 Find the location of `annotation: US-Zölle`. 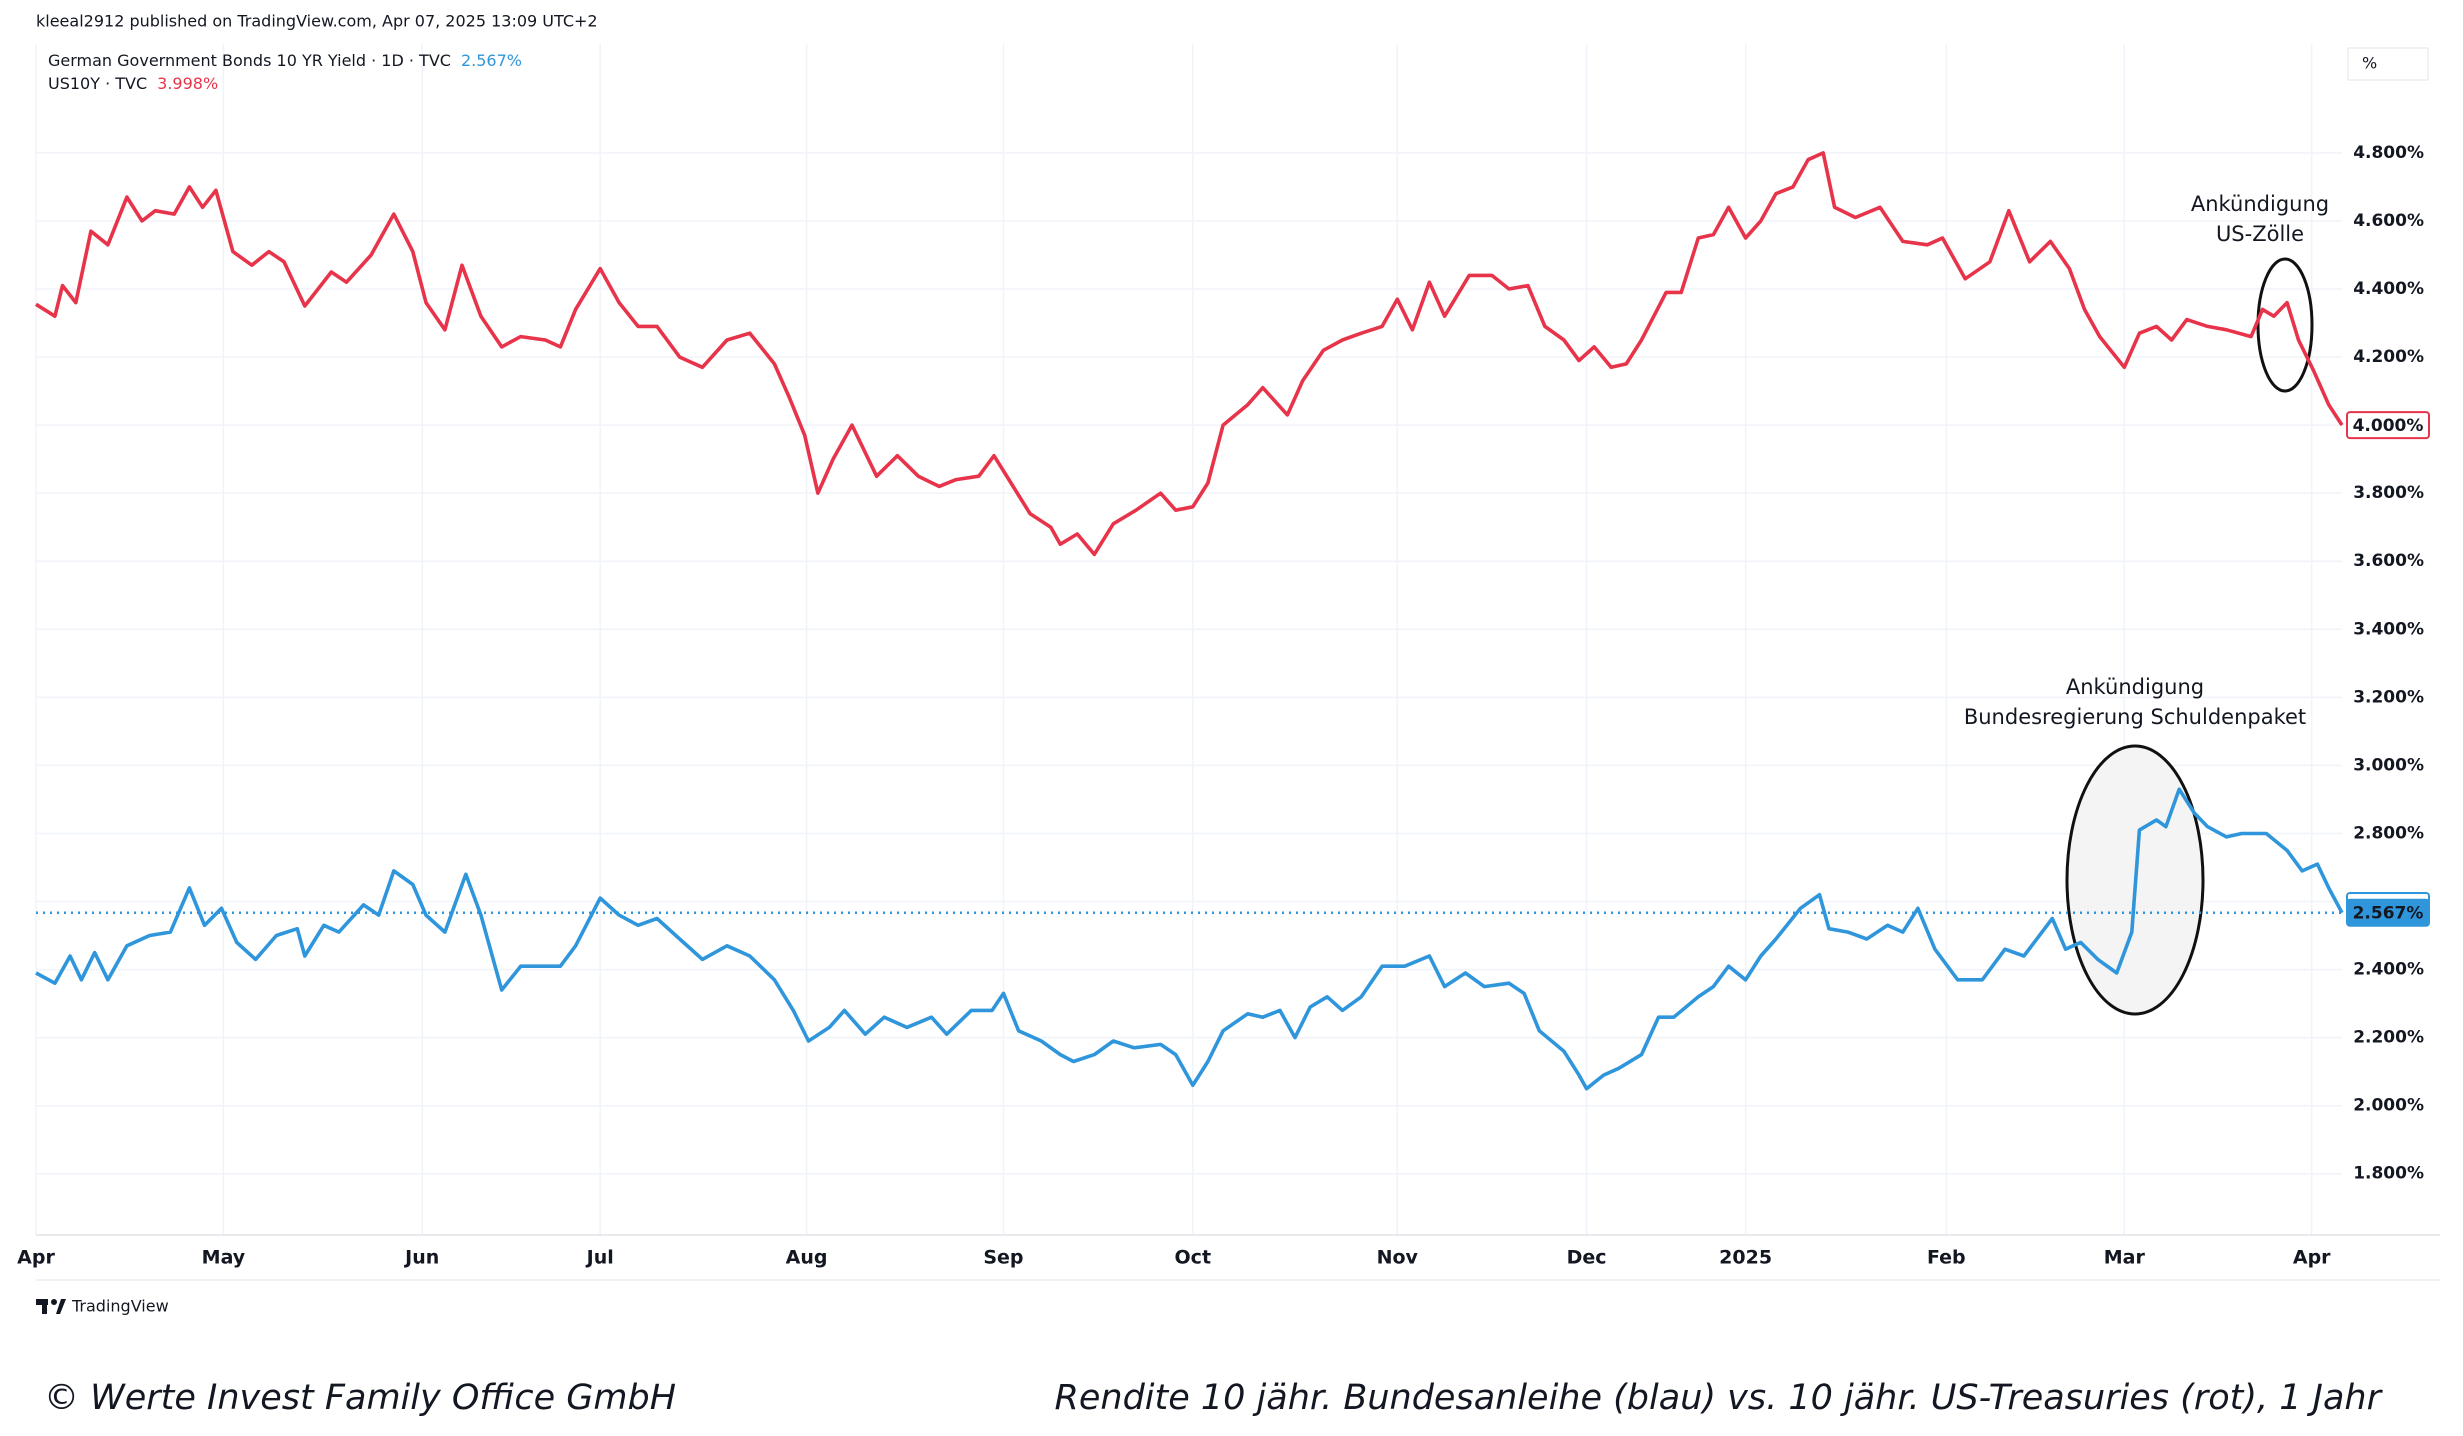

annotation: US-Zölle is located at coordinates (2260, 234).